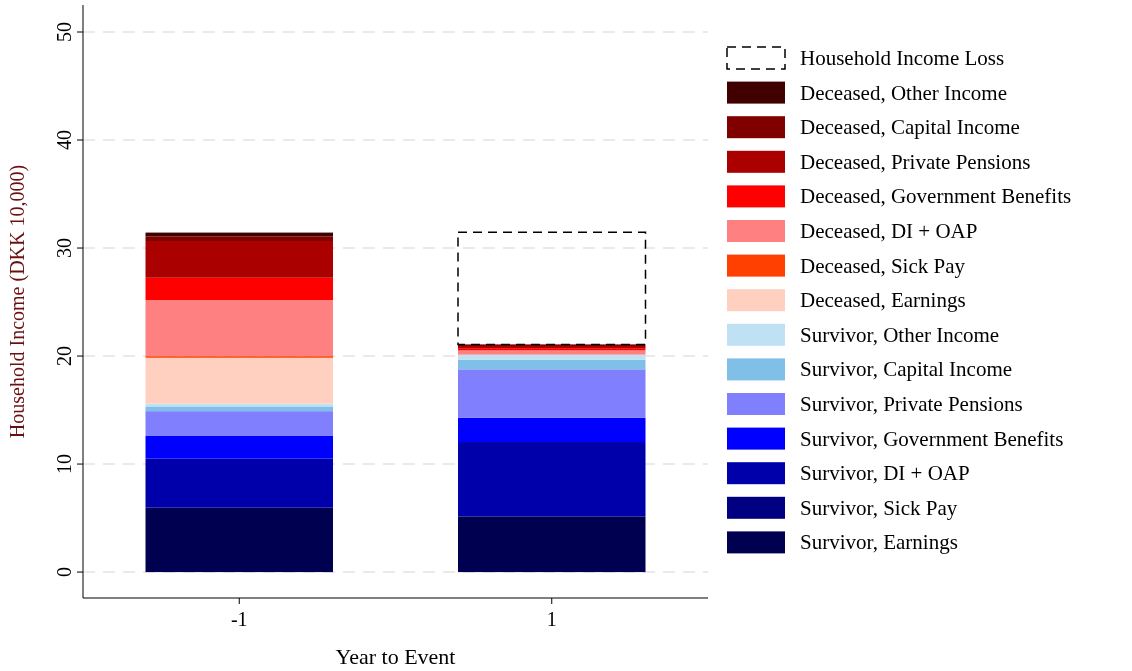 The width and height of the screenshot is (1132, 671). Describe the element at coordinates (879, 542) in the screenshot. I see `legend-label: Survivor, Earnings` at that location.